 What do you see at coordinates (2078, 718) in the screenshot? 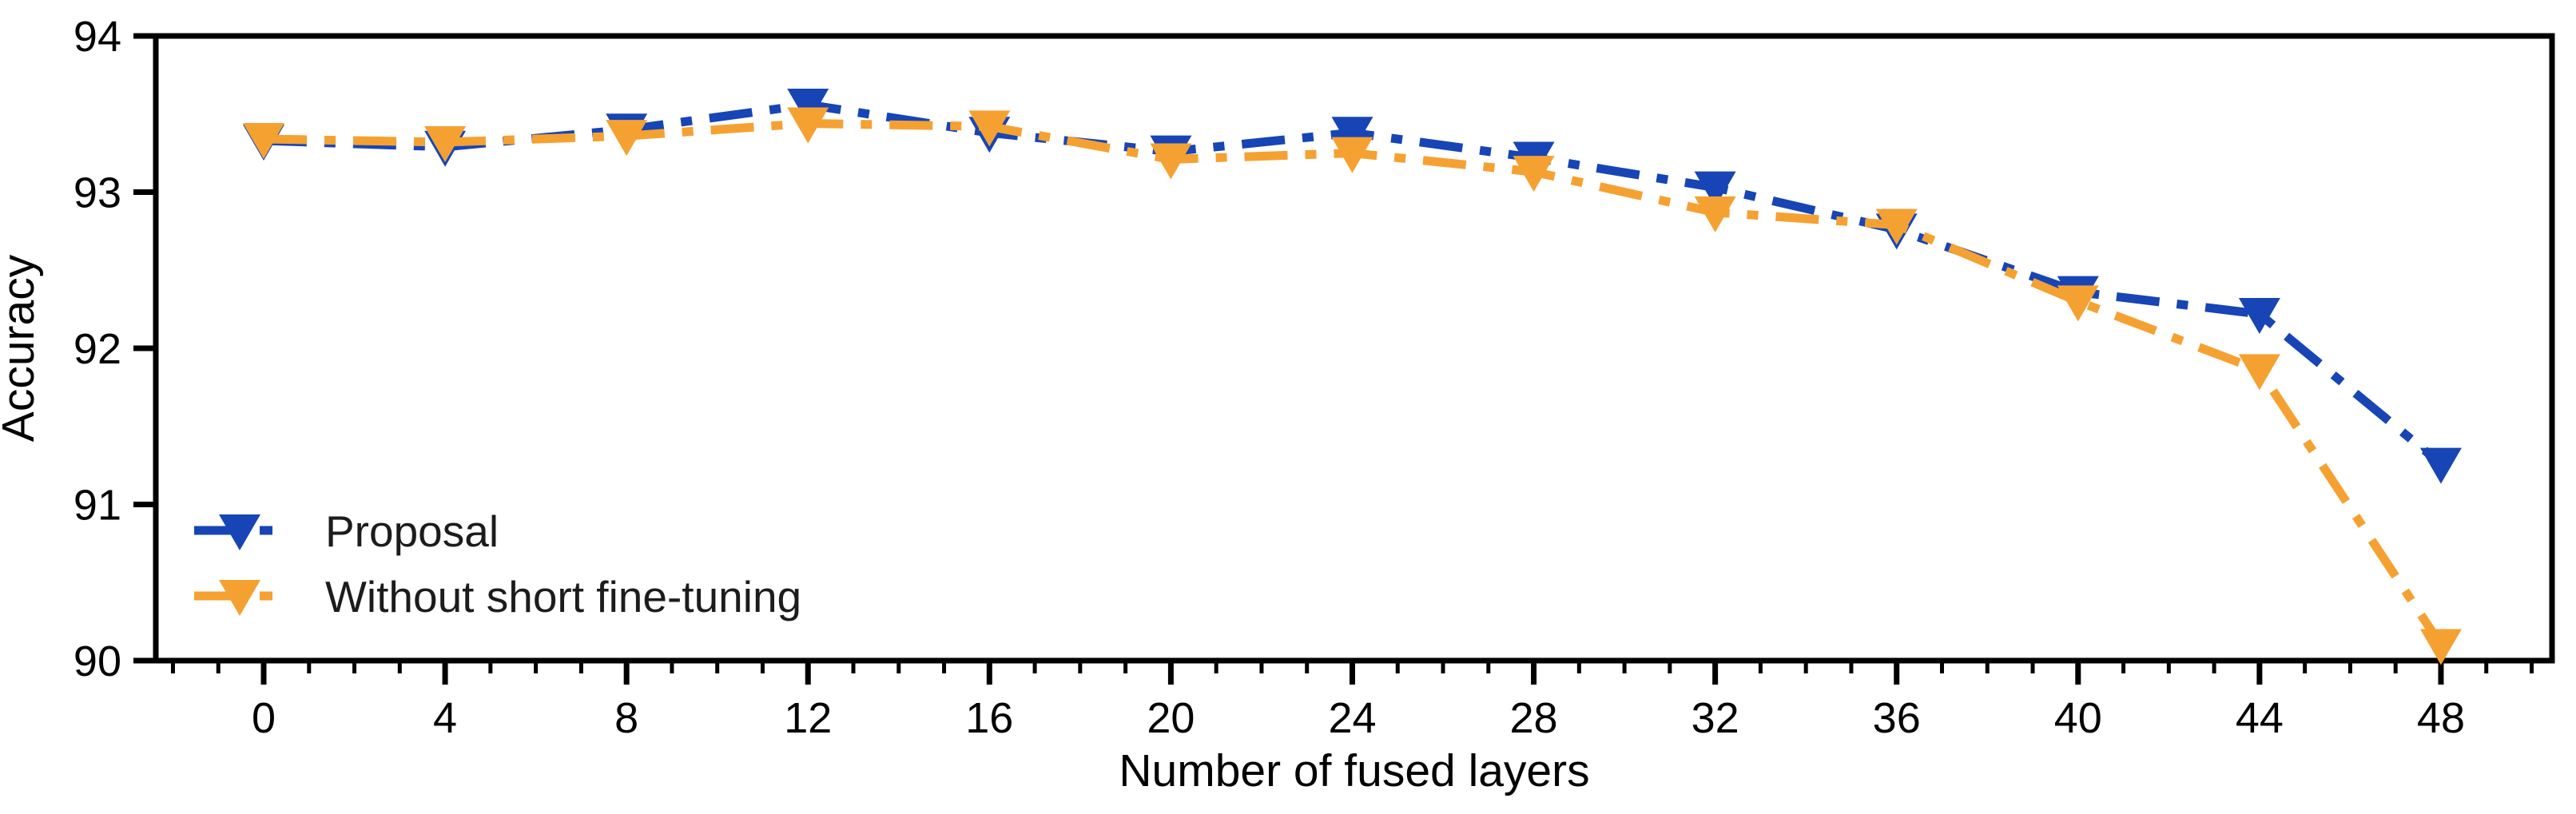
I see `x-tick-label: 40` at bounding box center [2078, 718].